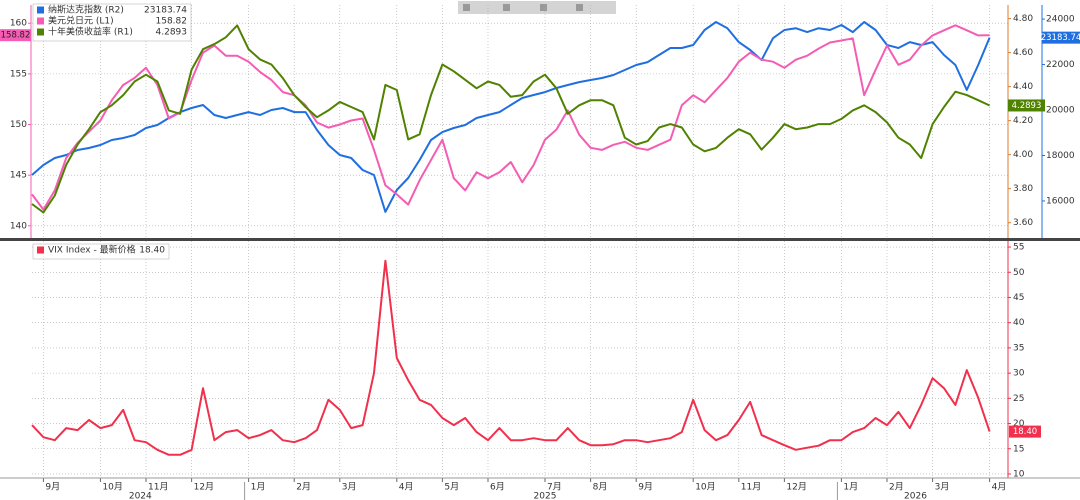 The image size is (1080, 500). Describe the element at coordinates (1060, 20) in the screenshot. I see `y-tick-label: 24000` at that location.